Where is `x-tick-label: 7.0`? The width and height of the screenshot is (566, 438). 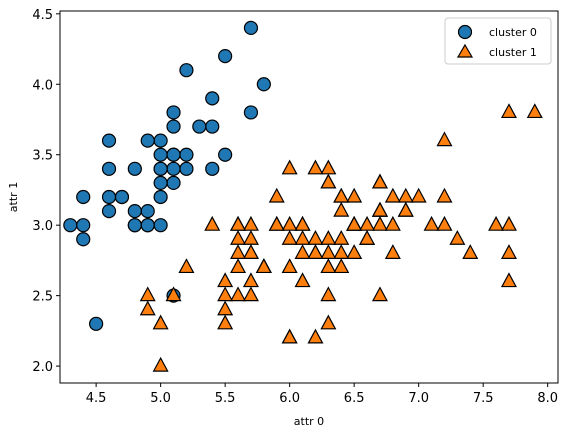
x-tick-label: 7.0 is located at coordinates (418, 398).